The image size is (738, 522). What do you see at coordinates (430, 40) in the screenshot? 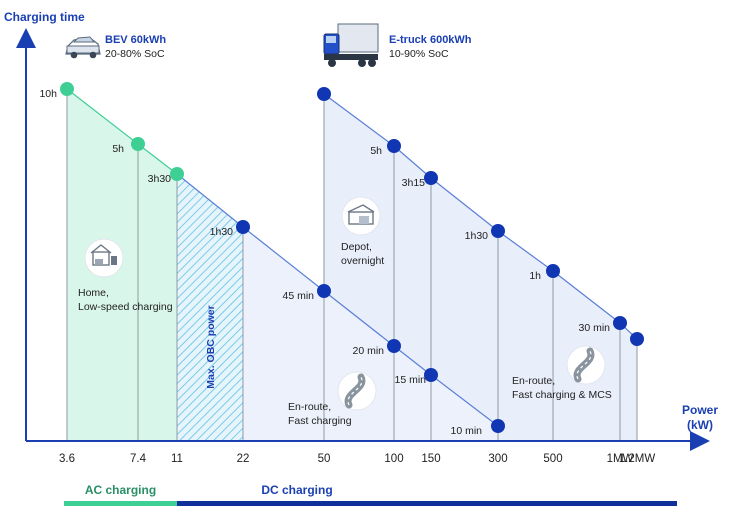
I see `etruck-title: E-truck 600kWh` at bounding box center [430, 40].